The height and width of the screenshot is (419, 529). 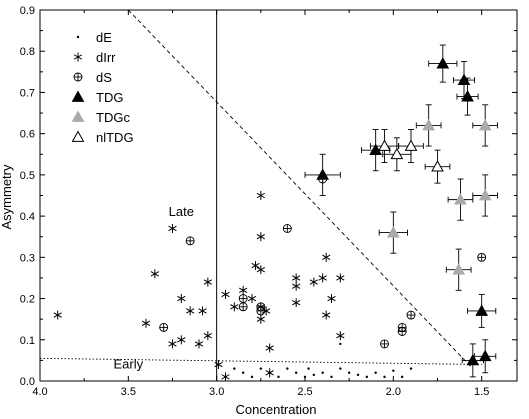 I want to click on legend-label: dIrr, so click(x=106, y=57).